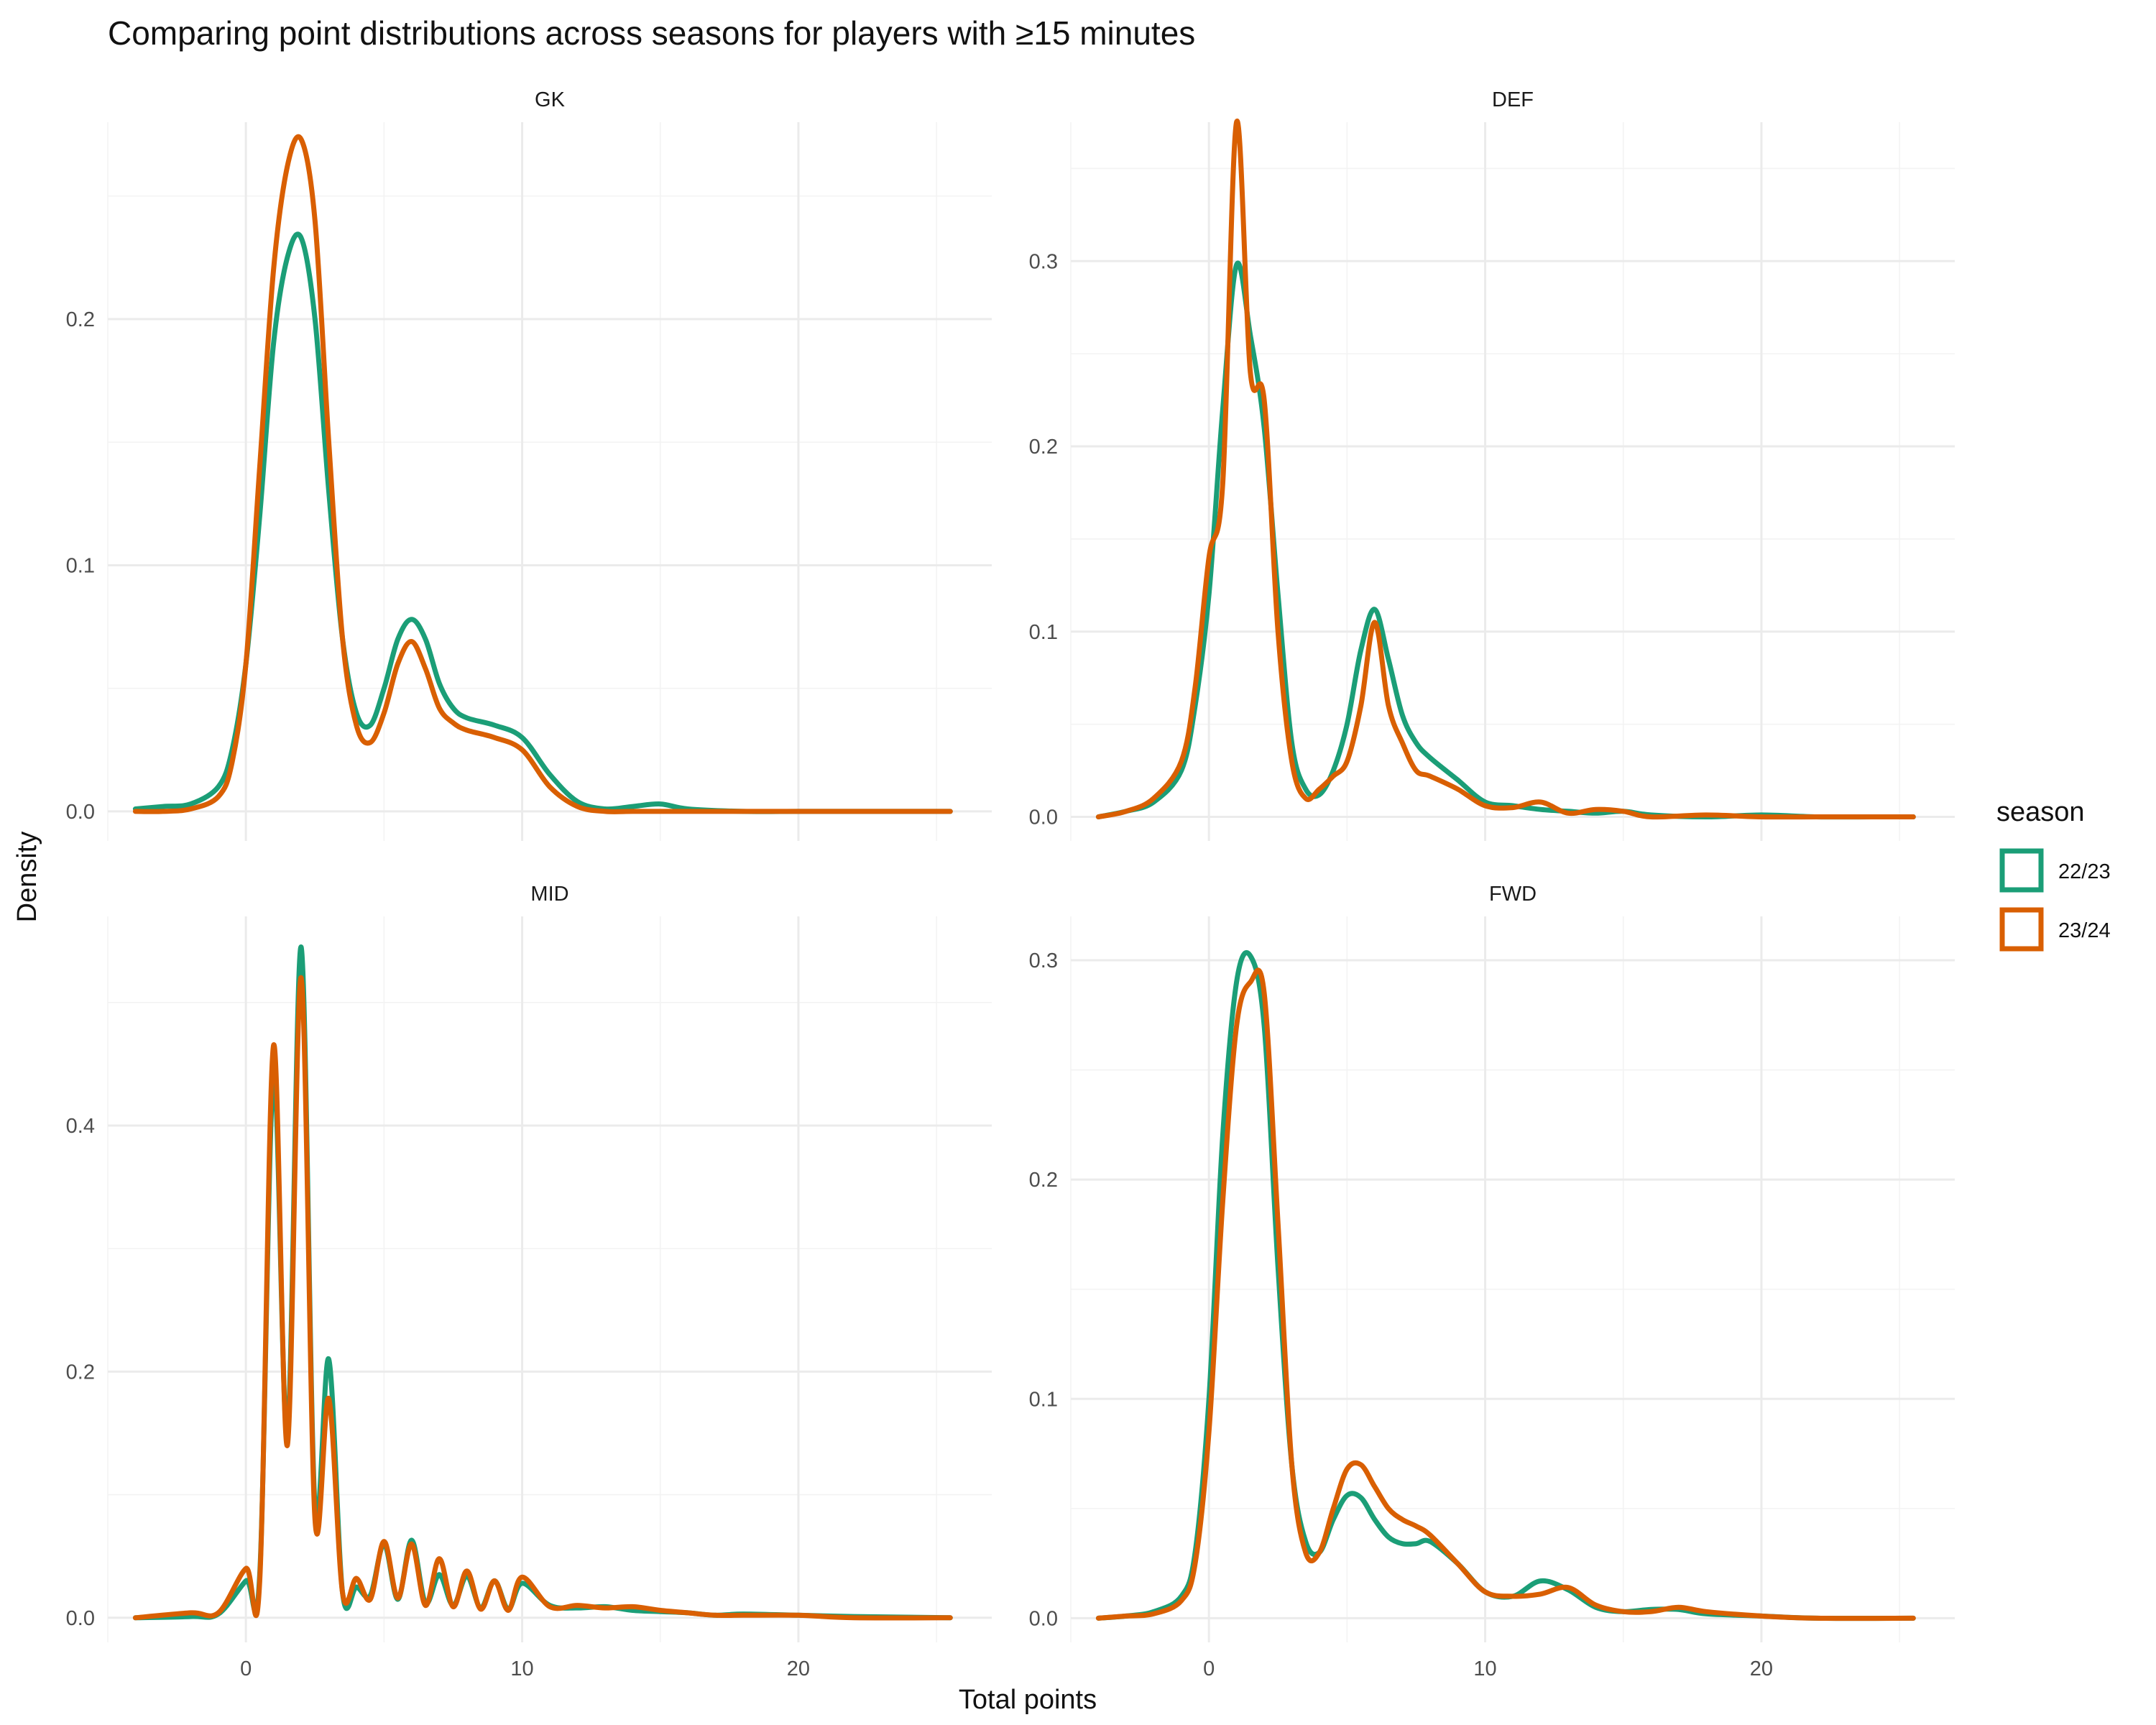  Describe the element at coordinates (1513, 99) in the screenshot. I see `strip-label-def: DEF` at that location.